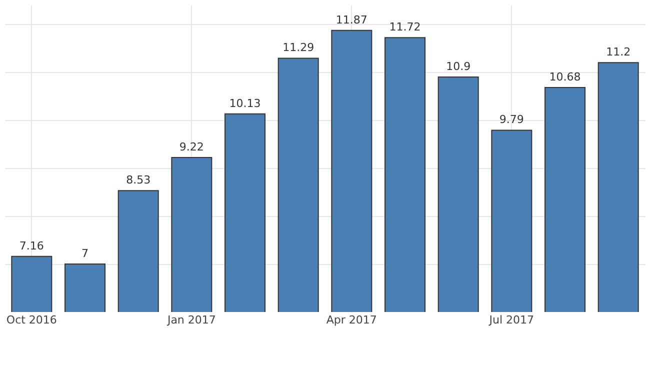 This screenshot has height=378, width=672. Describe the element at coordinates (405, 27) in the screenshot. I see `data-label: 11.72` at that location.